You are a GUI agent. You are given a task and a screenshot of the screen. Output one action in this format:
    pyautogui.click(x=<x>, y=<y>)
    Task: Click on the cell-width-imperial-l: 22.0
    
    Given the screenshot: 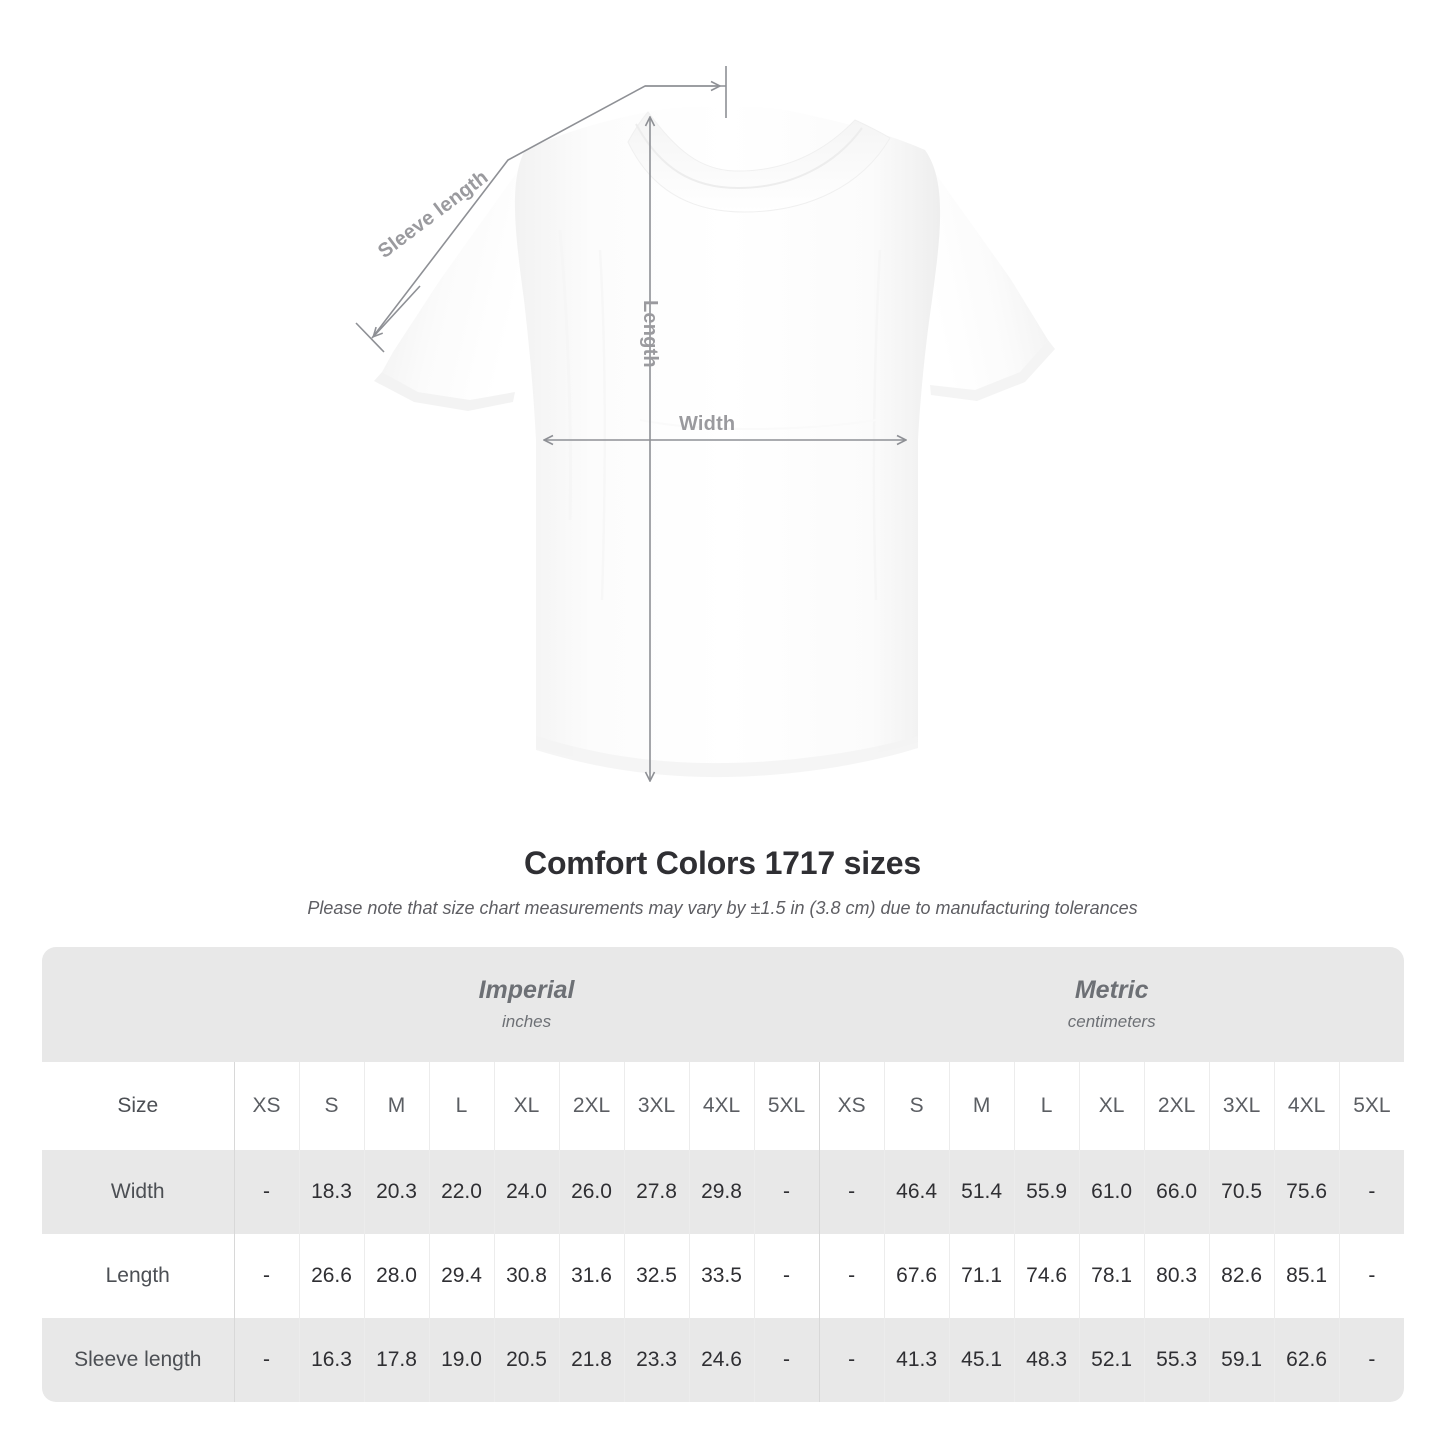 What is the action you would take?
    pyautogui.click(x=462, y=1192)
    